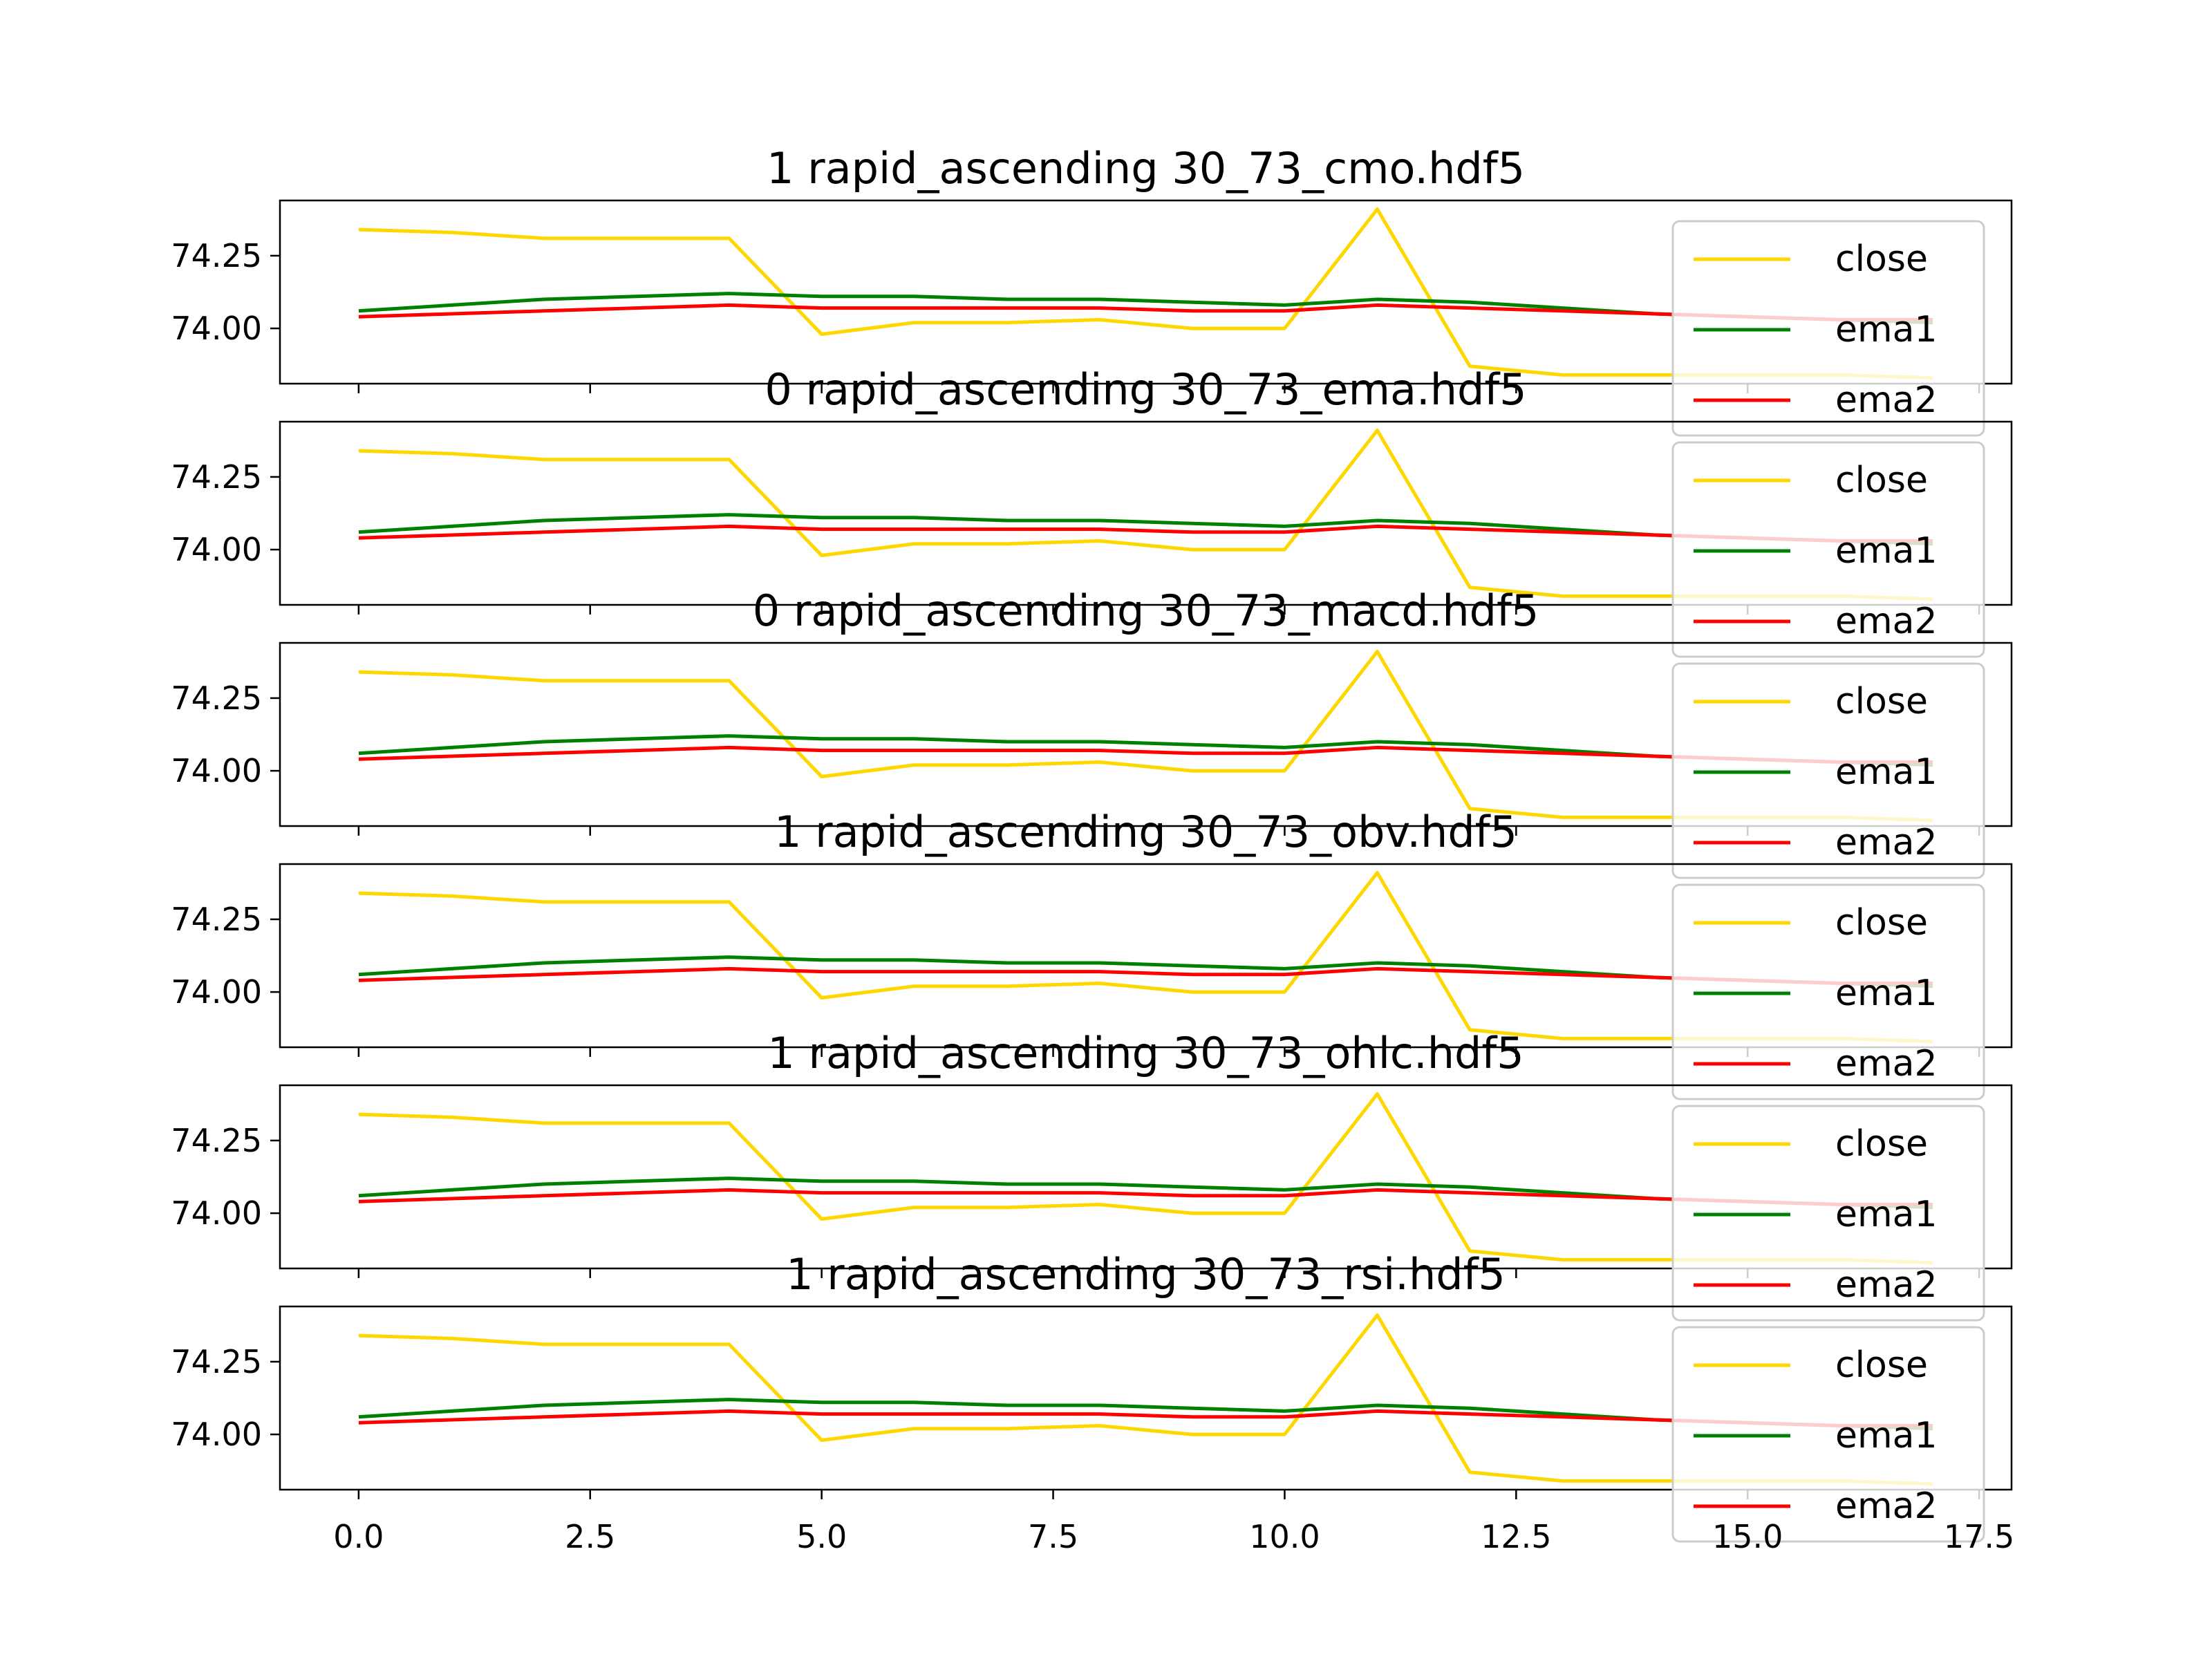  Describe the element at coordinates (1145, 832) in the screenshot. I see `subplot-title: 1 rapid_ascending 30_73_obv.hdf5` at that location.